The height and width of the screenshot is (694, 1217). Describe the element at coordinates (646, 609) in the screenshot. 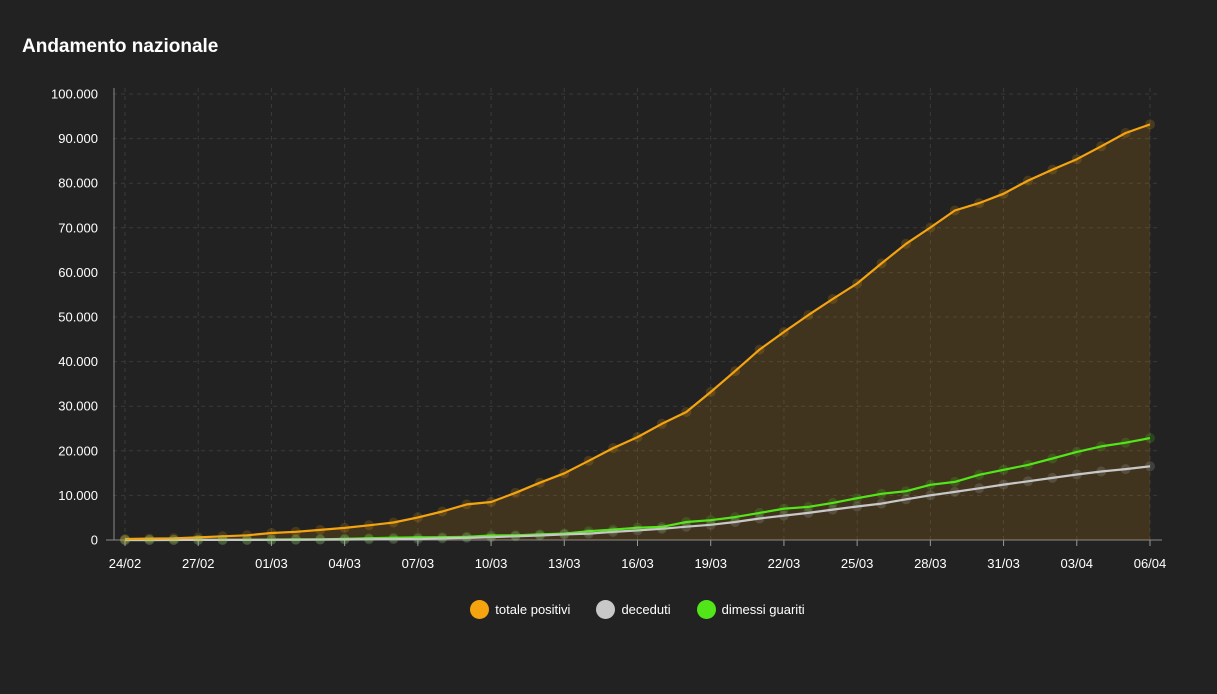

I see `legend-label: deceduti` at that location.